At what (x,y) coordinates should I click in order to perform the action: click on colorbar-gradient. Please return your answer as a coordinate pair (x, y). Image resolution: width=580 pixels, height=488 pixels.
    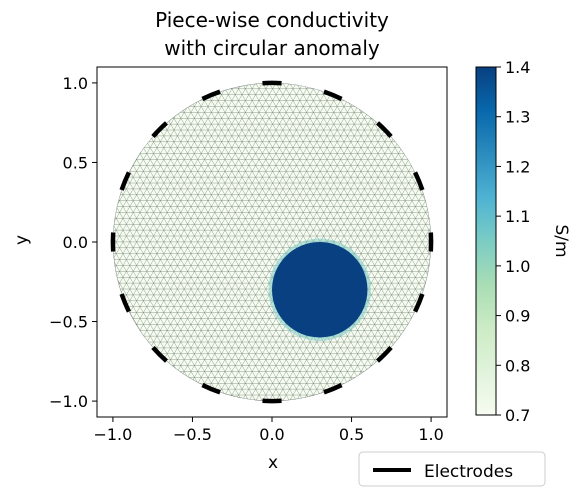
    Looking at the image, I should click on (486, 241).